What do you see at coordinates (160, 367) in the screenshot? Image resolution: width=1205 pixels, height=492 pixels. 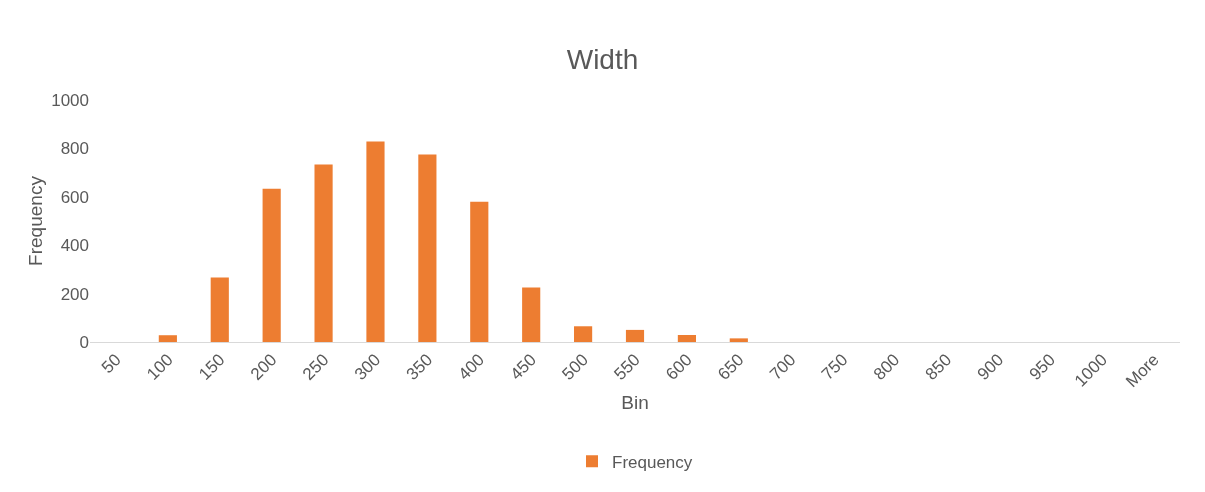 I see `x-tick-label: 100` at bounding box center [160, 367].